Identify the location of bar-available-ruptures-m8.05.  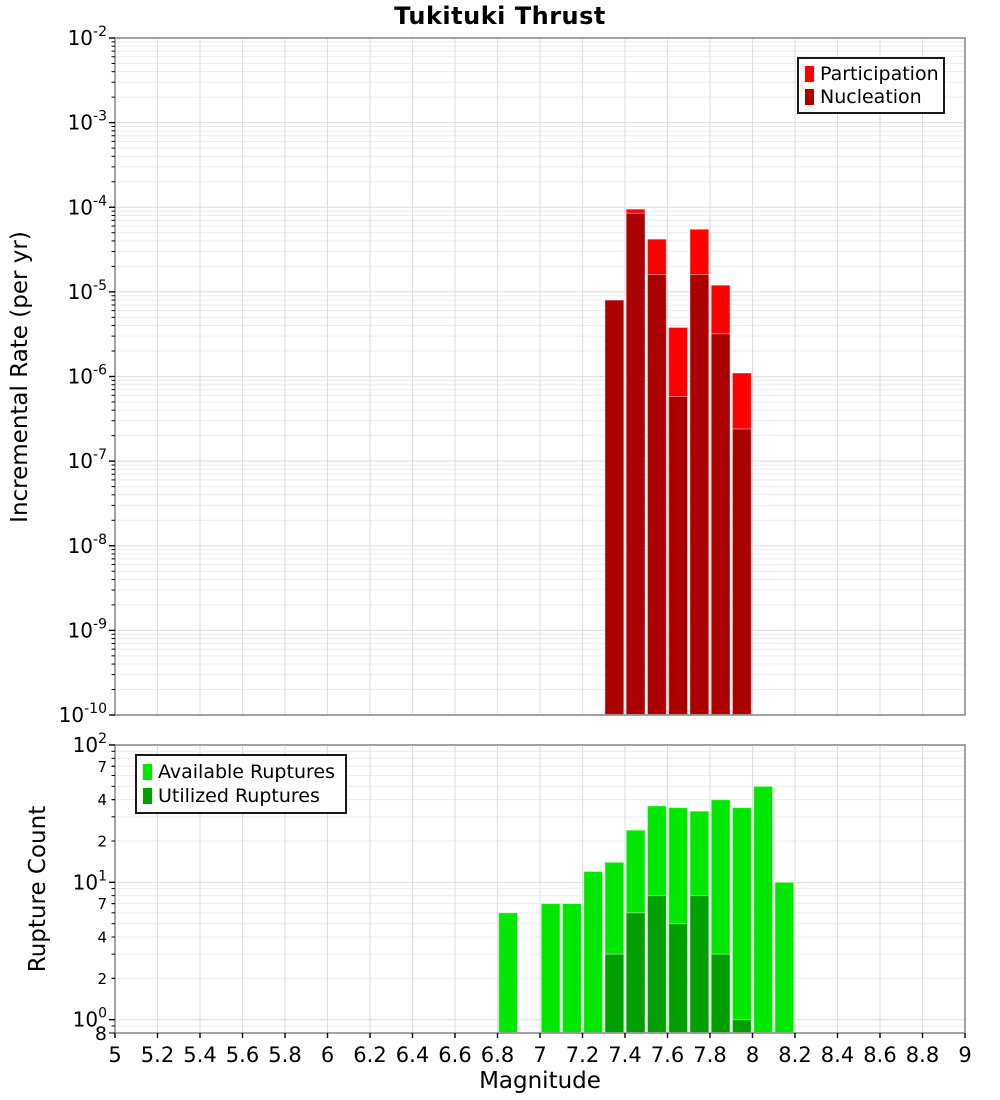
(763, 909).